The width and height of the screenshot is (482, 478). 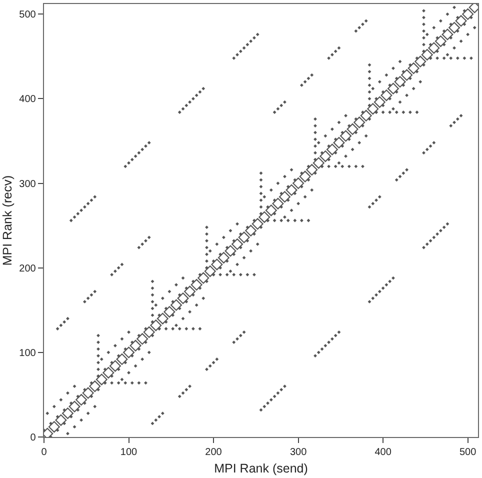 What do you see at coordinates (27, 268) in the screenshot?
I see `y-tick-label: 200` at bounding box center [27, 268].